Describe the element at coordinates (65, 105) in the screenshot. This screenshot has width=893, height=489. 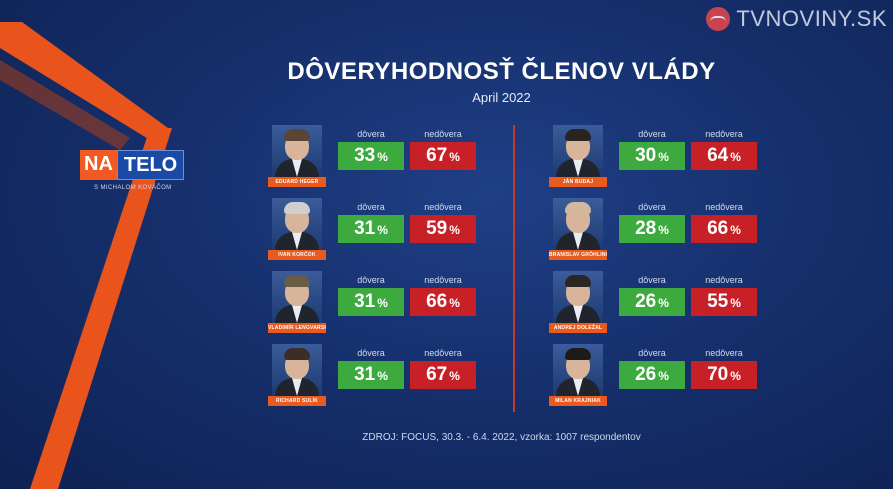
I see `orange-stripe-shadow` at that location.